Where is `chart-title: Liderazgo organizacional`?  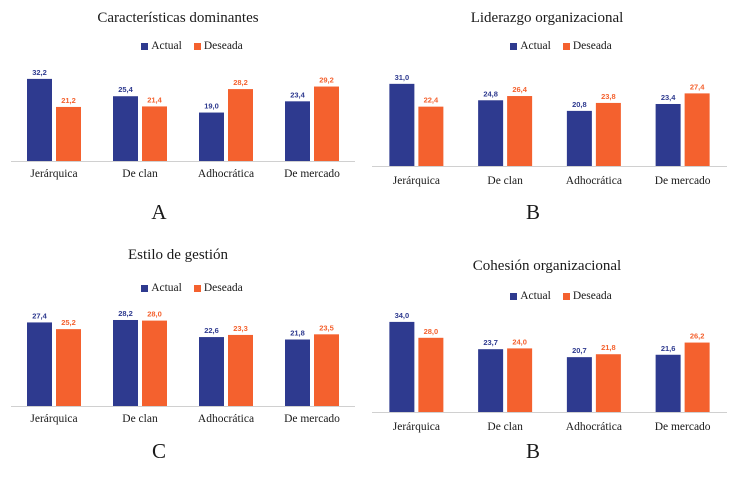 chart-title: Liderazgo organizacional is located at coordinates (547, 18).